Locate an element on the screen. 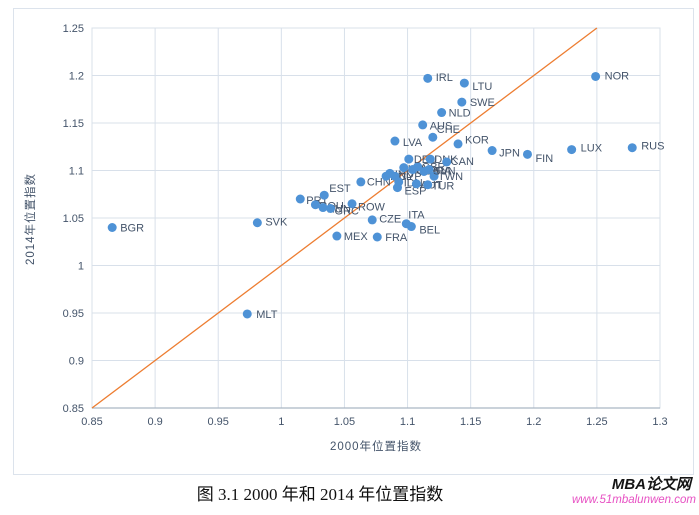 The height and width of the screenshot is (515, 699). data-point-GRC is located at coordinates (331, 208).